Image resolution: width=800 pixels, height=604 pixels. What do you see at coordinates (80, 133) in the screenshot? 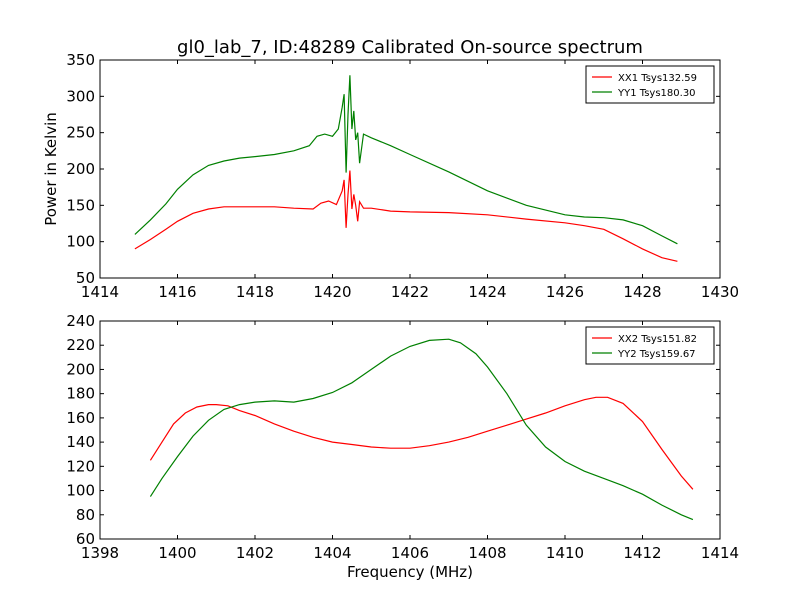
I see `y-tick-label: 250` at bounding box center [80, 133].